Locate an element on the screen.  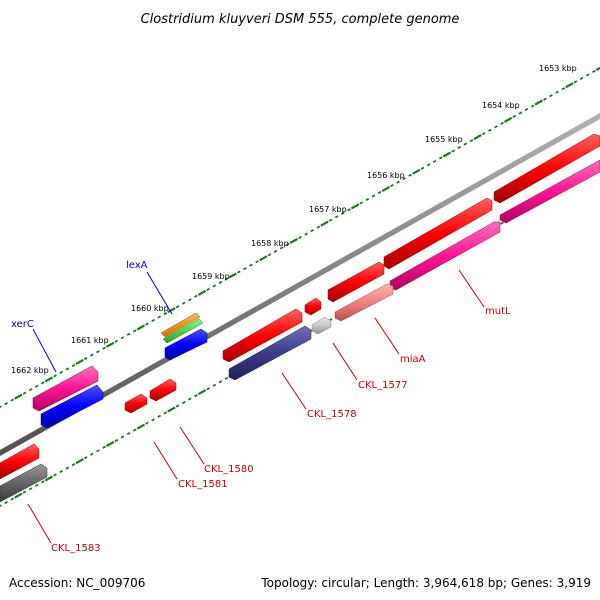
gene-label-ckl-1577: CKL_1577 is located at coordinates (383, 385).